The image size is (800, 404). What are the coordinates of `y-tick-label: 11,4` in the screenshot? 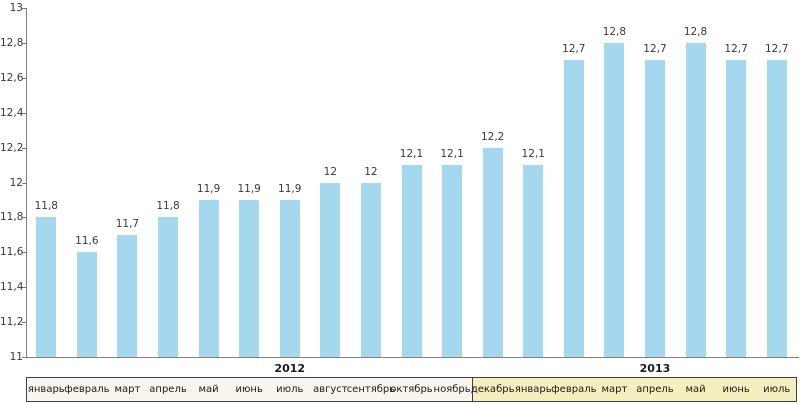 It's located at (12, 287).